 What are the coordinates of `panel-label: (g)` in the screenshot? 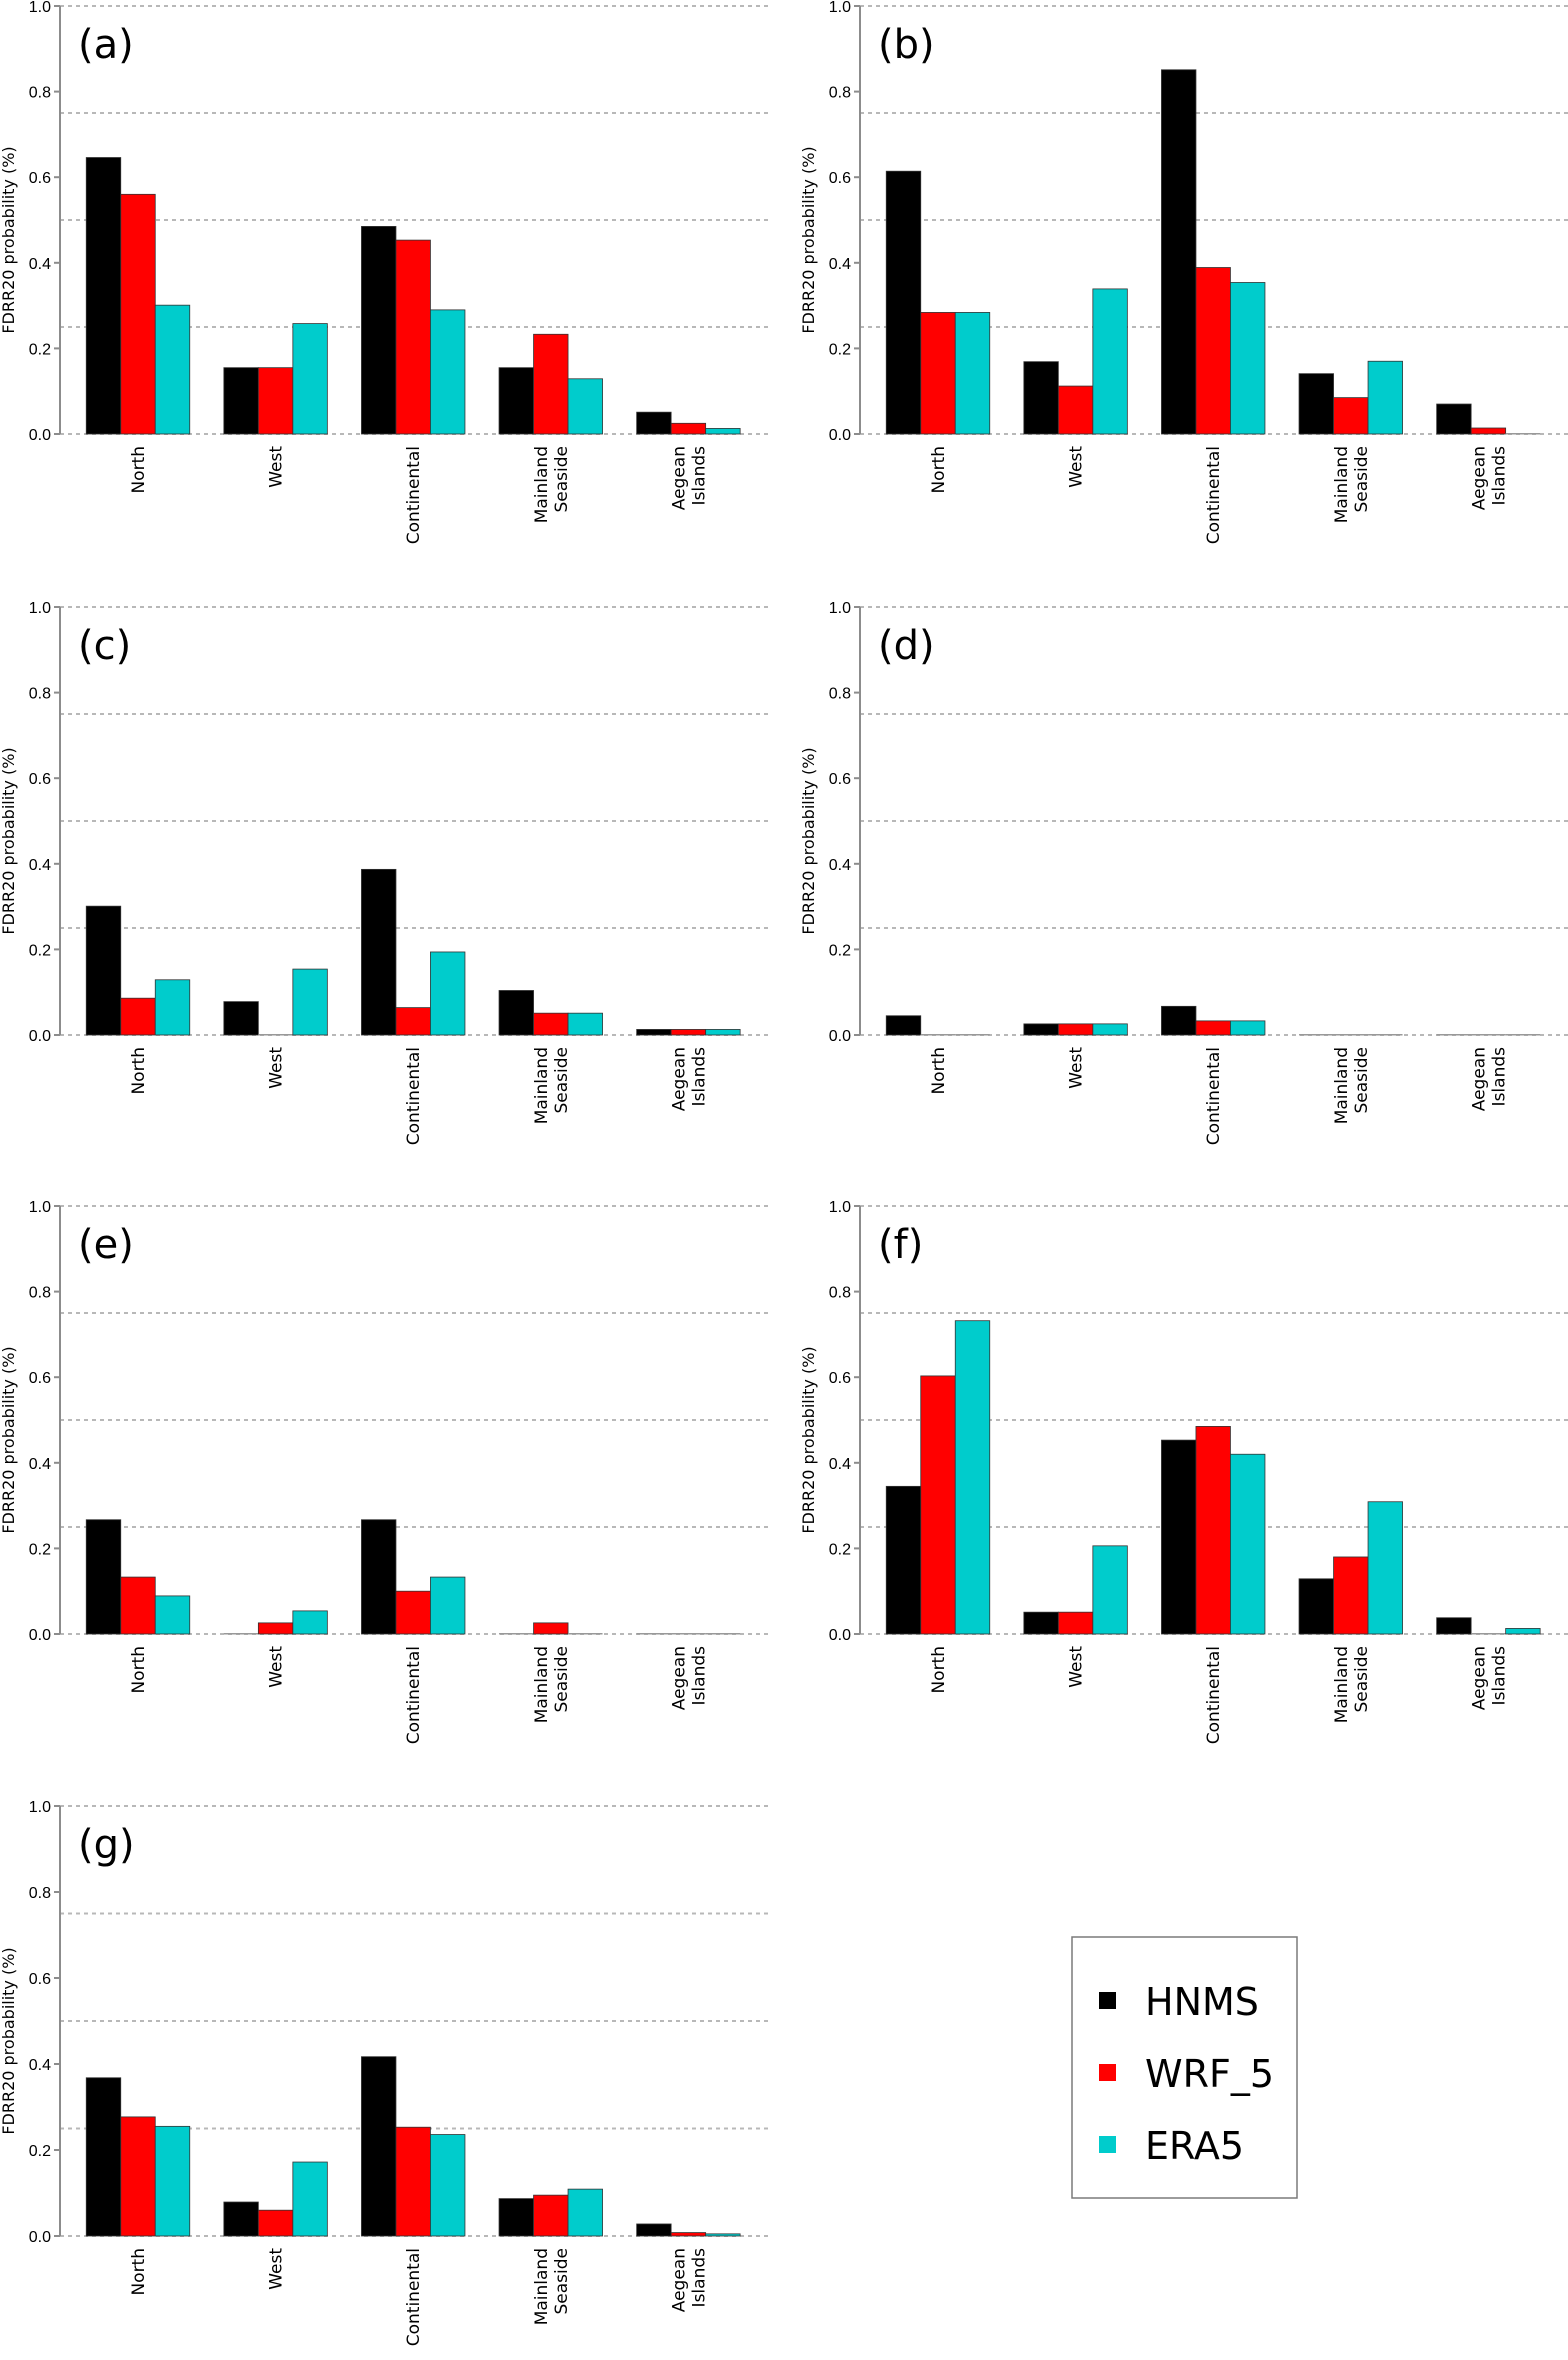 It's located at (106, 1845).